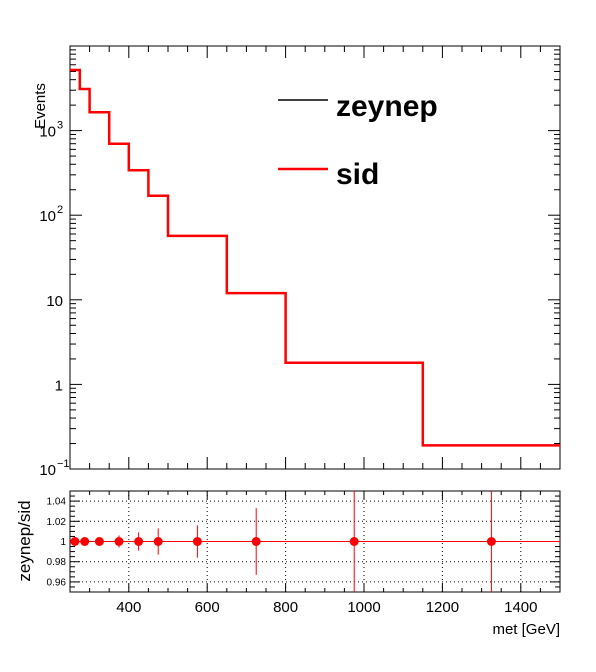 Image resolution: width=596 pixels, height=672 pixels. What do you see at coordinates (520, 607) in the screenshot?
I see `x-tick-label: 1400` at bounding box center [520, 607].